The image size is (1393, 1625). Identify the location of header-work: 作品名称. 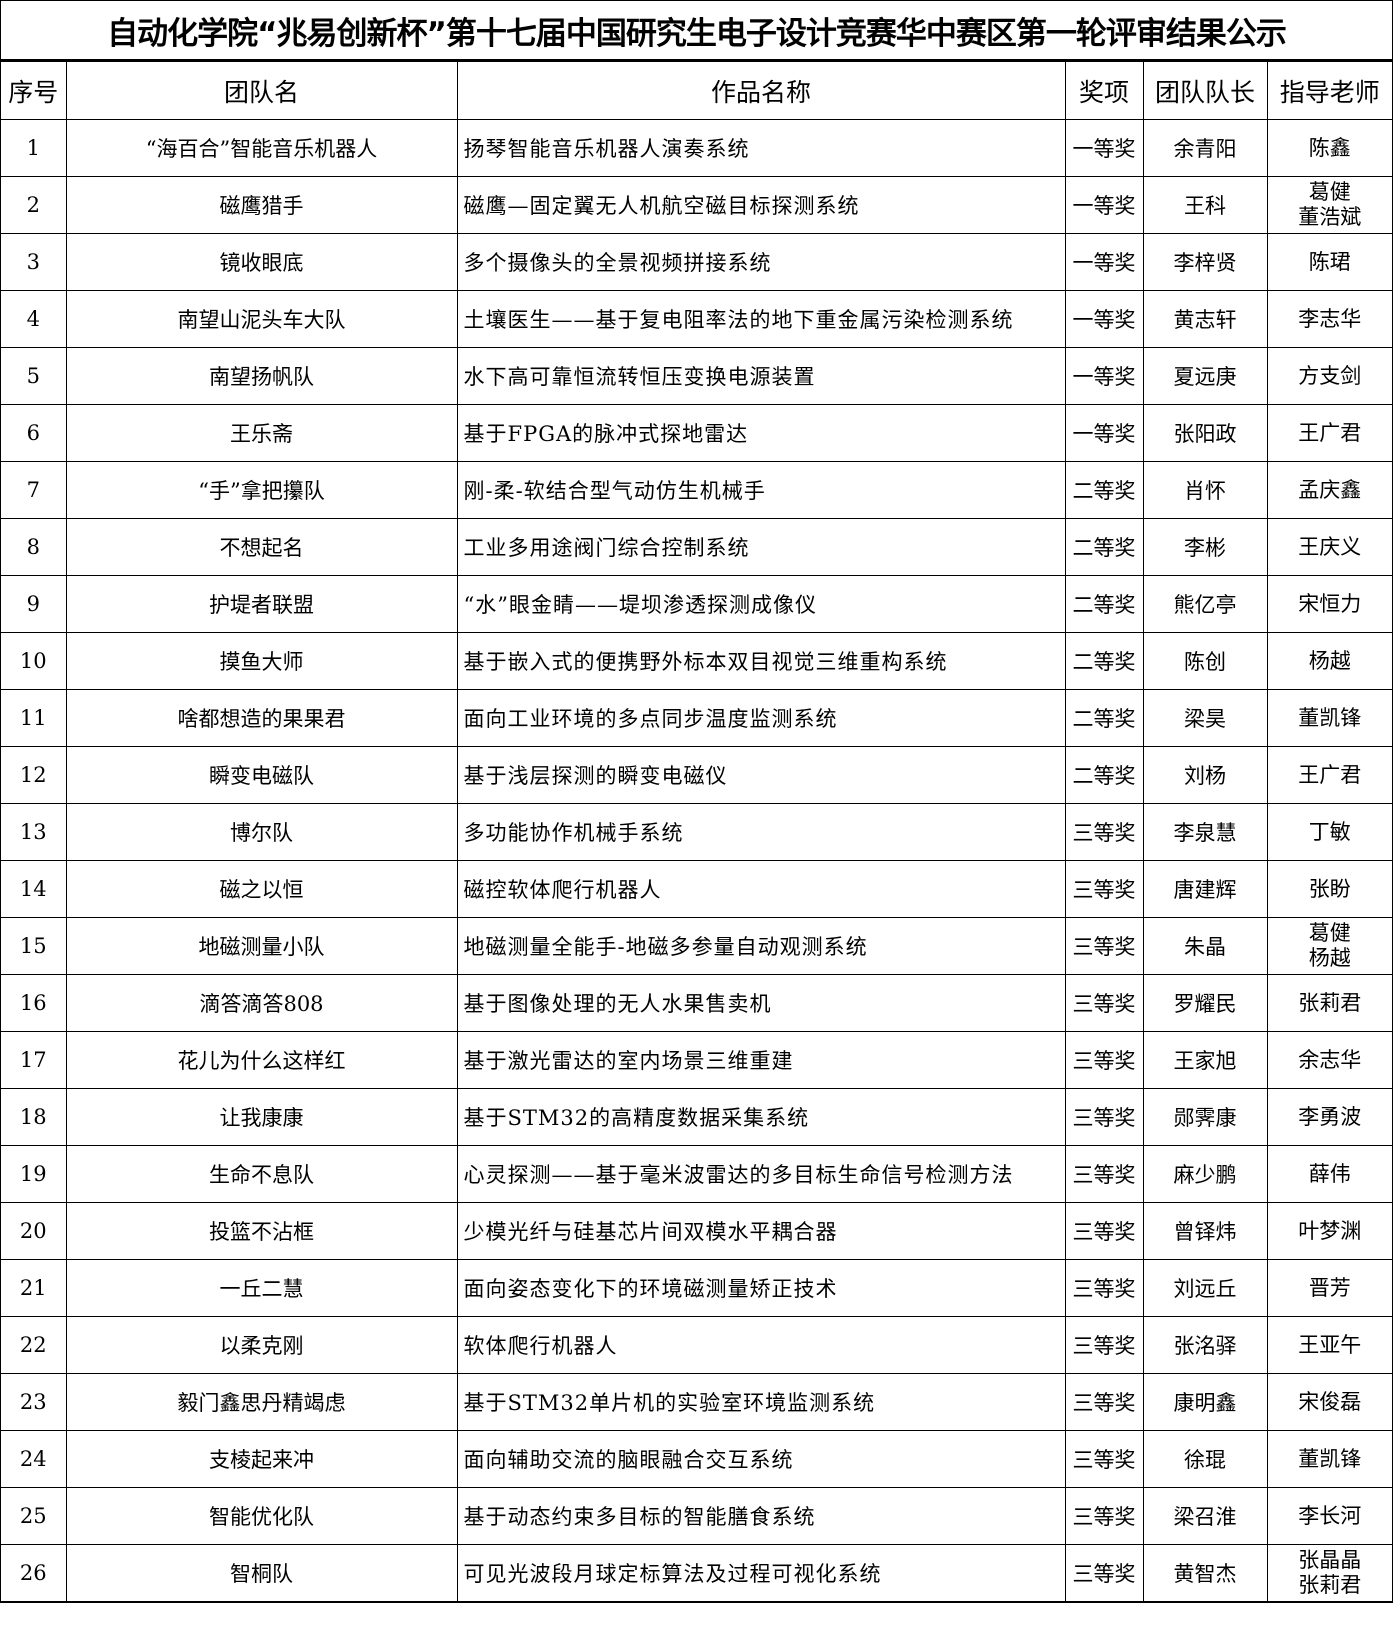
(761, 90).